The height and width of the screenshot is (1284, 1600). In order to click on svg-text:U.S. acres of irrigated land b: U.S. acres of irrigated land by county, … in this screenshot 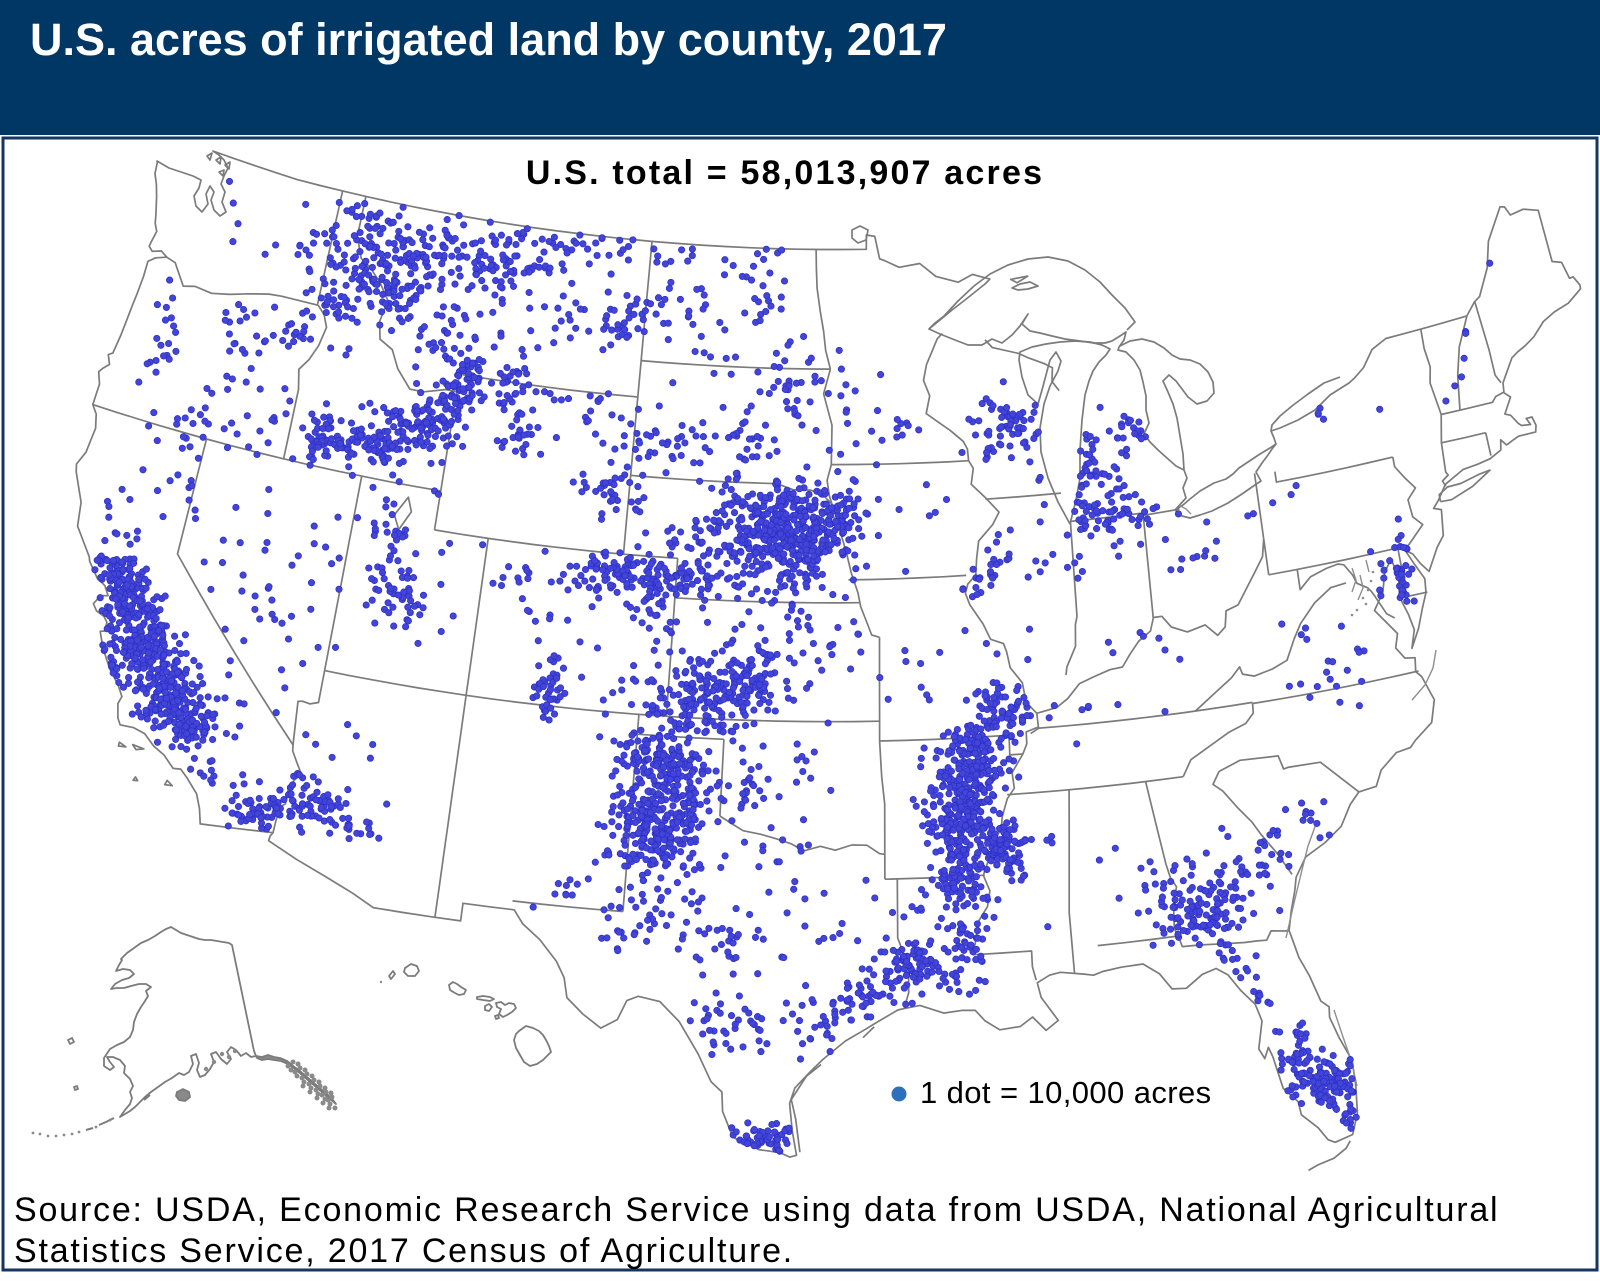, I will do `click(488, 39)`.